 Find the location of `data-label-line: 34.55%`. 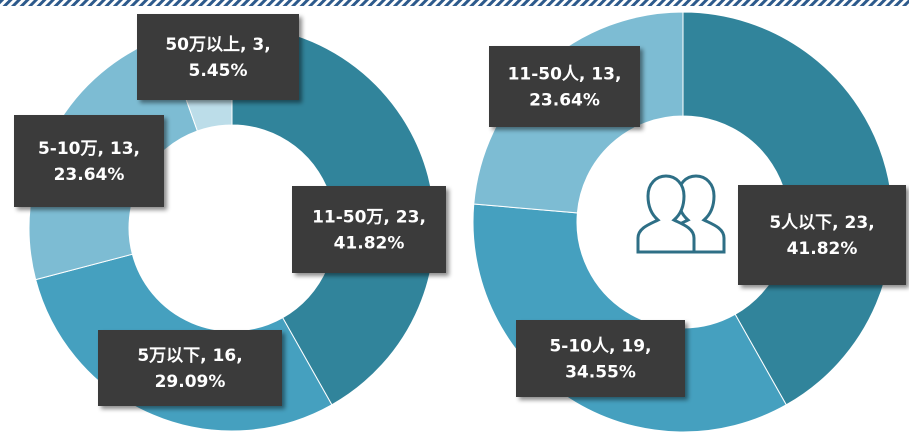

data-label-line: 34.55% is located at coordinates (600, 373).